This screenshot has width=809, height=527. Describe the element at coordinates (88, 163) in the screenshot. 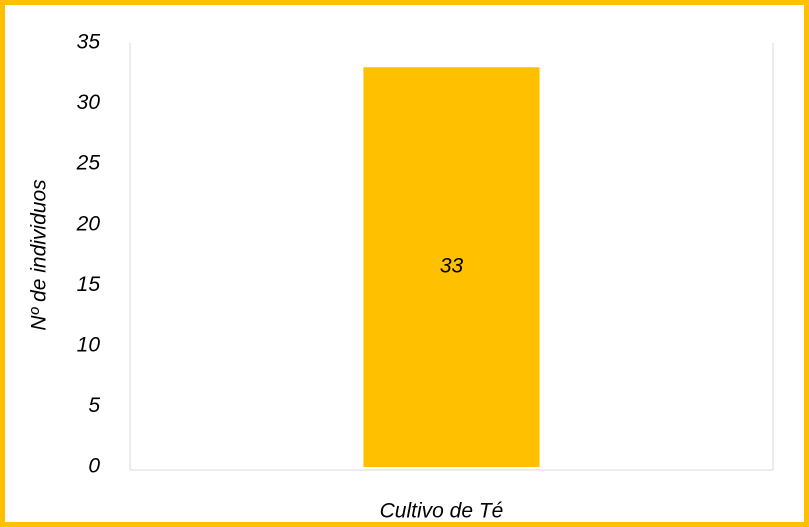

I see `y-tick-label: 25` at that location.